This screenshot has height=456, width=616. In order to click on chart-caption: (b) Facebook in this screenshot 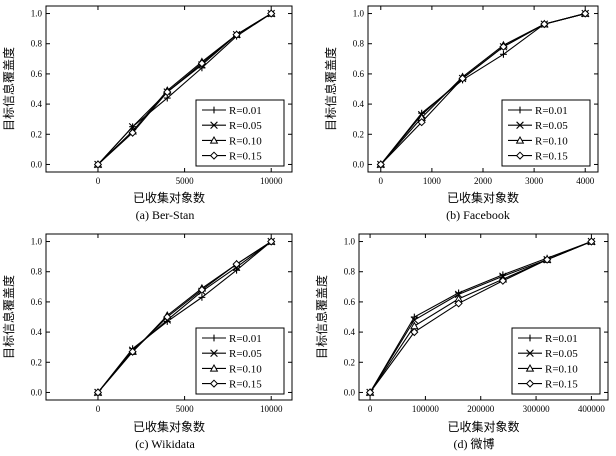, I will do `click(478, 215)`.